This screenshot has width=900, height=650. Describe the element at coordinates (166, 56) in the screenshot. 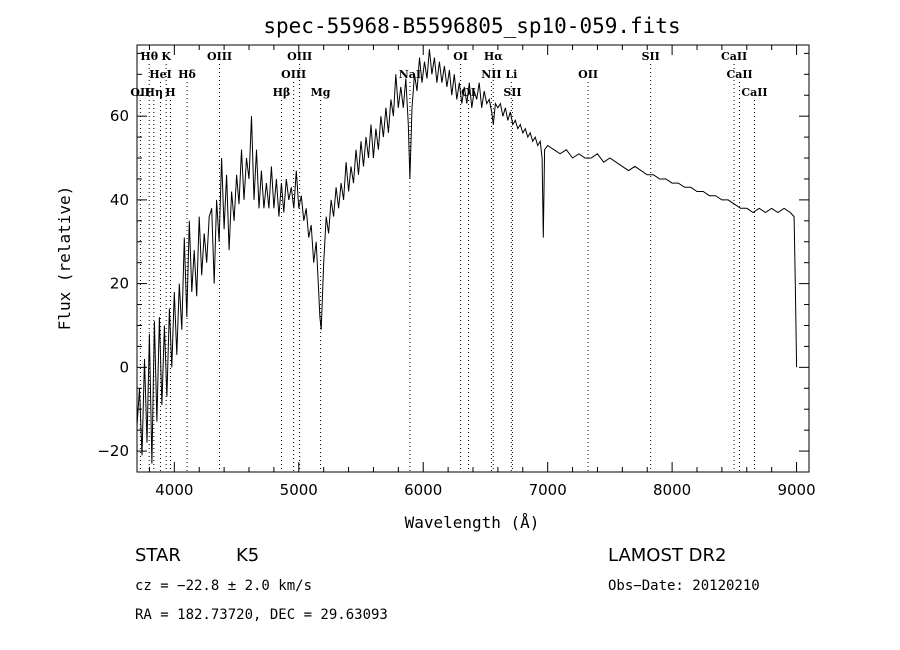

I see `line-marker-label-1: K` at that location.